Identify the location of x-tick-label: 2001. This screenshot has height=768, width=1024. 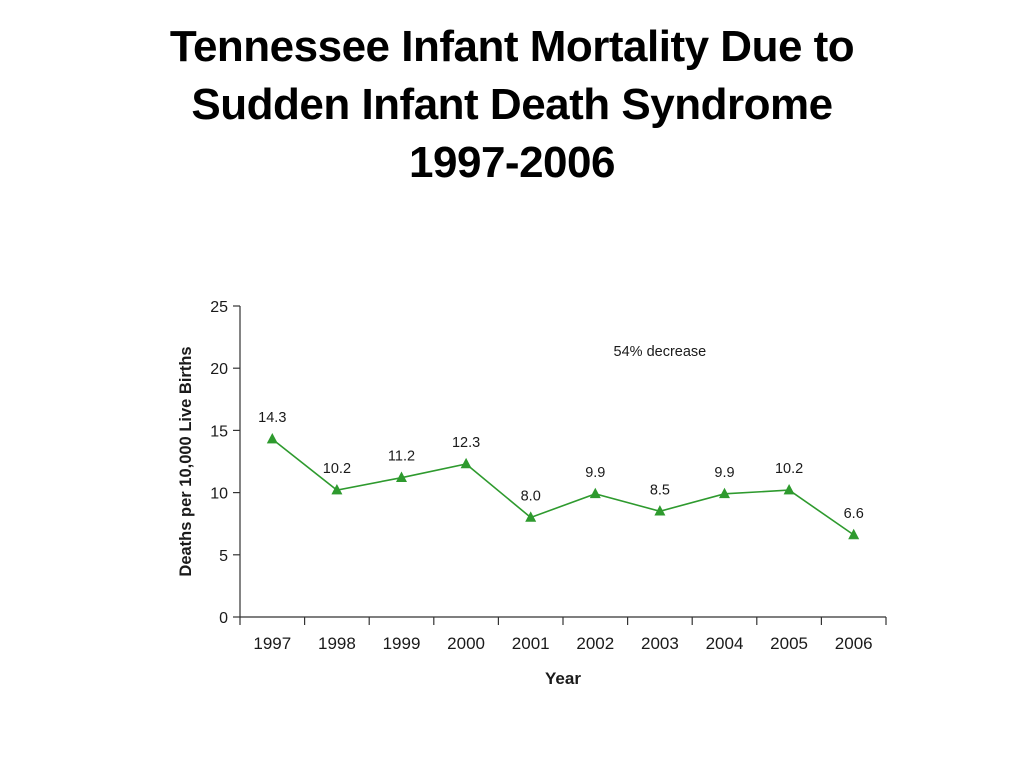
(531, 643).